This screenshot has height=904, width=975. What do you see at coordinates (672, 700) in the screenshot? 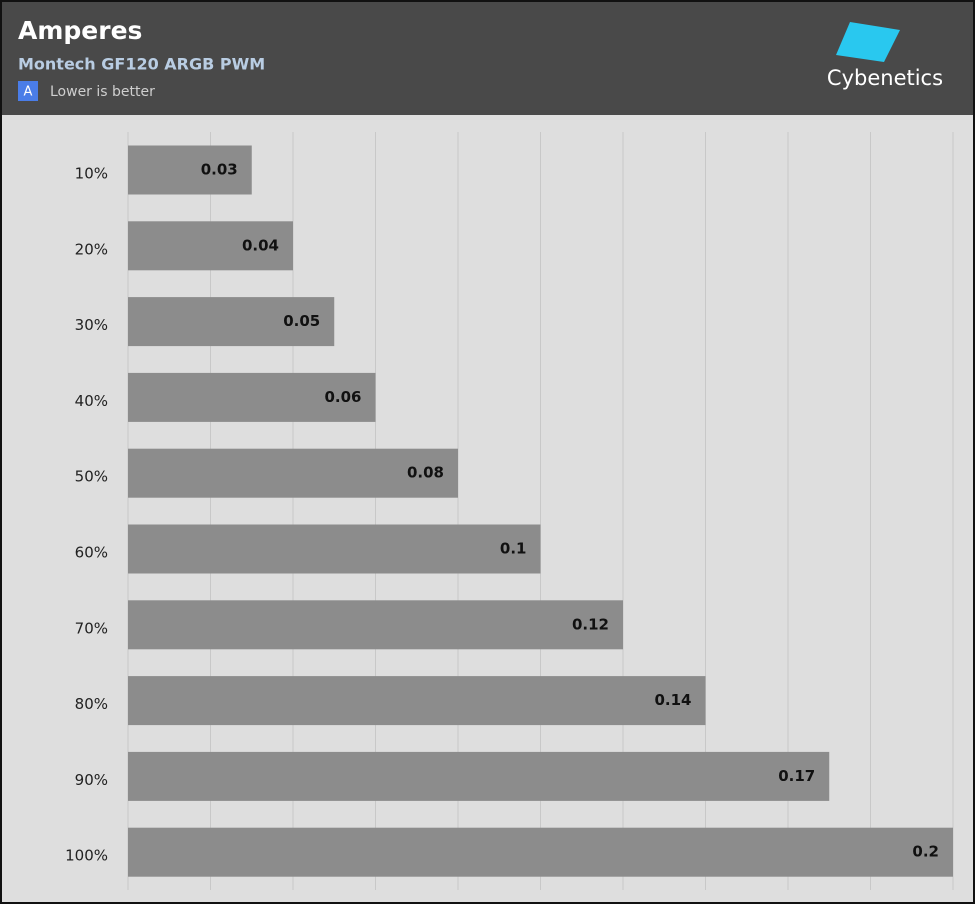
I see `value-label: 0.14` at bounding box center [672, 700].